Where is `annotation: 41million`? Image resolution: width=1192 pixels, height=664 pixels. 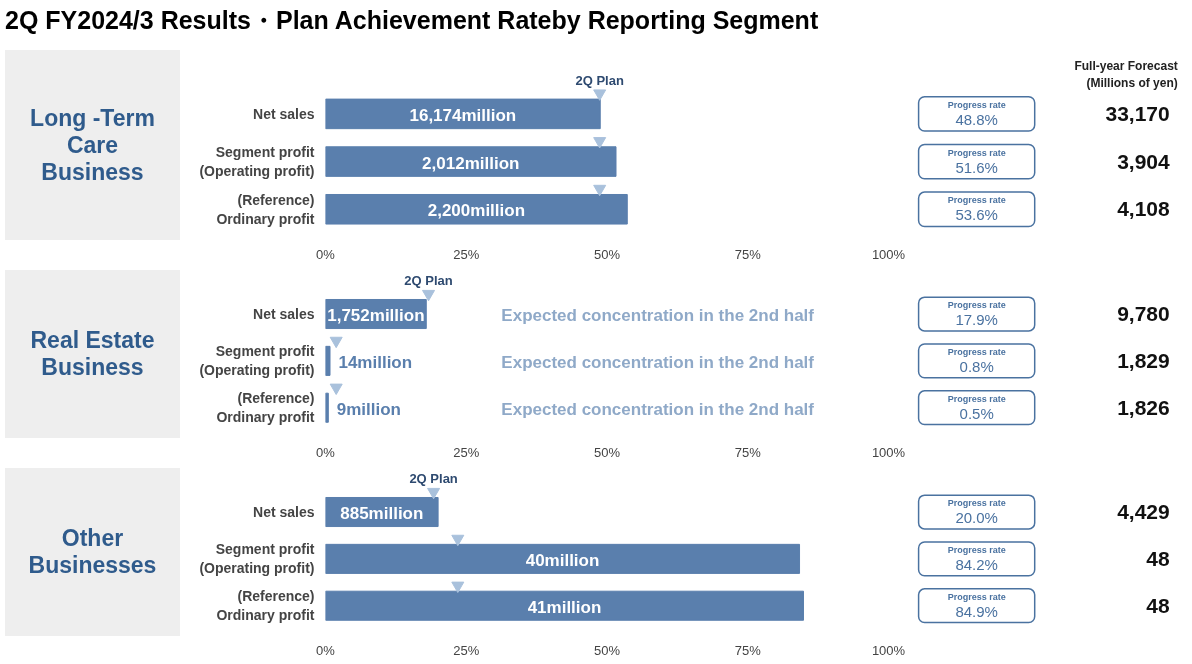
annotation: 41million is located at coordinates (564, 607).